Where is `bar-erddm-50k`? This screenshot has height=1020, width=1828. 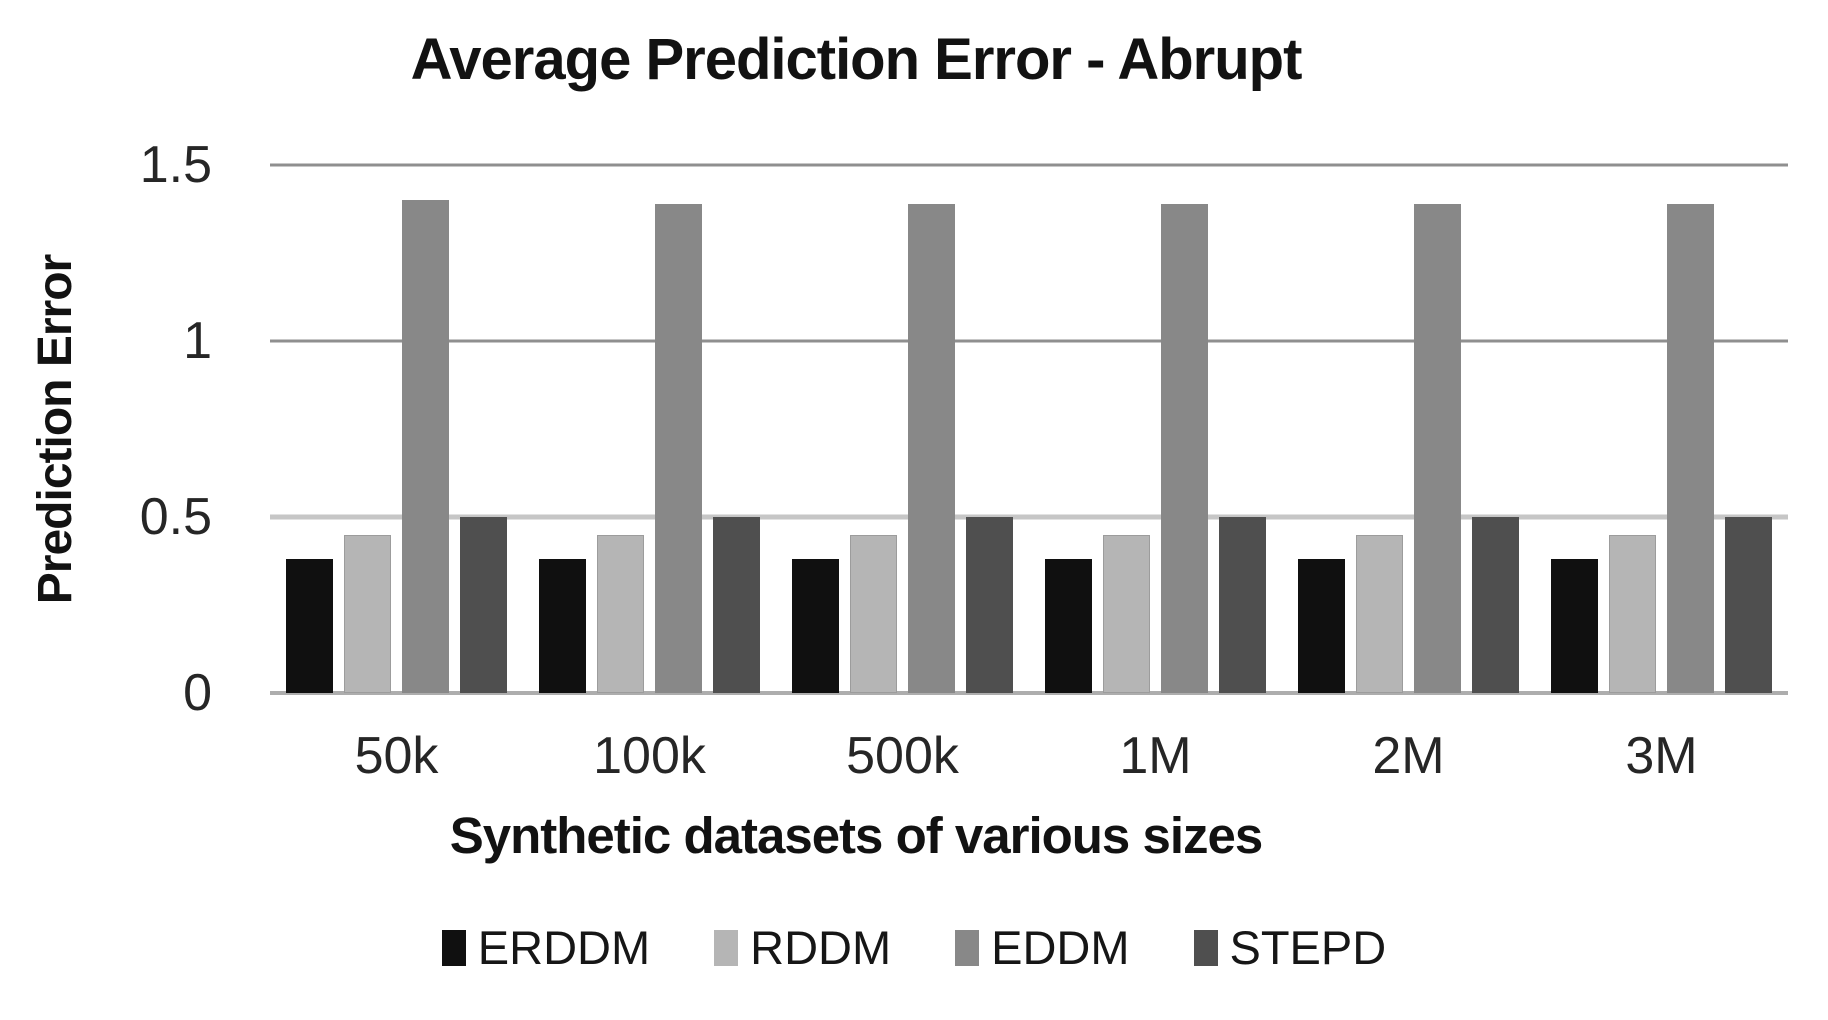
bar-erddm-50k is located at coordinates (309, 626).